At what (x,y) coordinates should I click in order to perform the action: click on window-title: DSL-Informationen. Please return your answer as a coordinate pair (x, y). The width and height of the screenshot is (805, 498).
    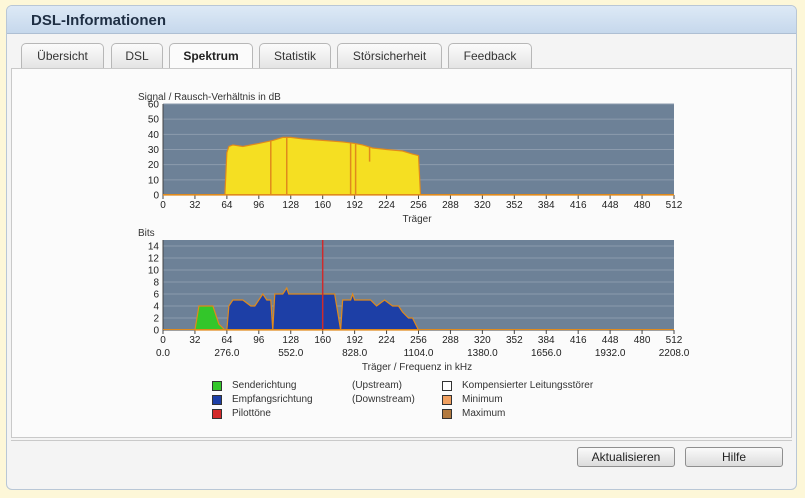
    Looking at the image, I should click on (98, 20).